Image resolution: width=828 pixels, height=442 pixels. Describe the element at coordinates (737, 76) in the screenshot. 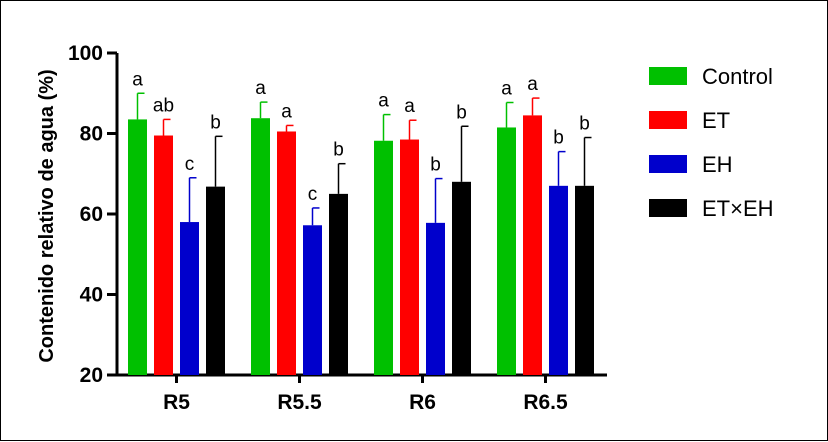

I see `legend-label: Control` at that location.